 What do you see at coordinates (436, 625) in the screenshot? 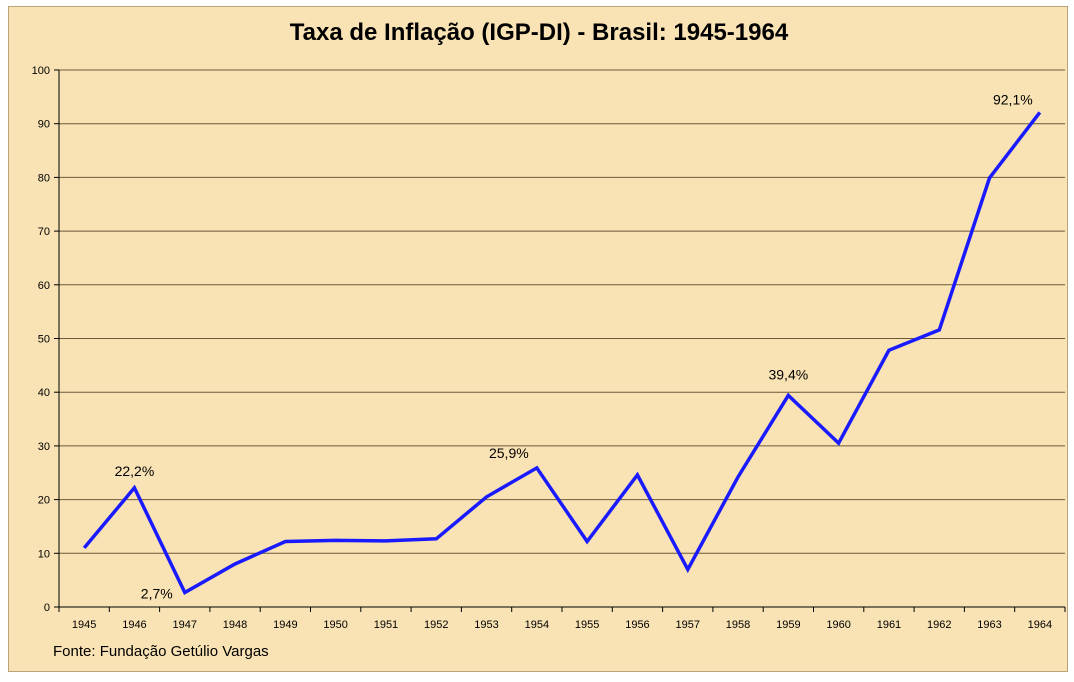
I see `x-tick-label: 1952` at bounding box center [436, 625].